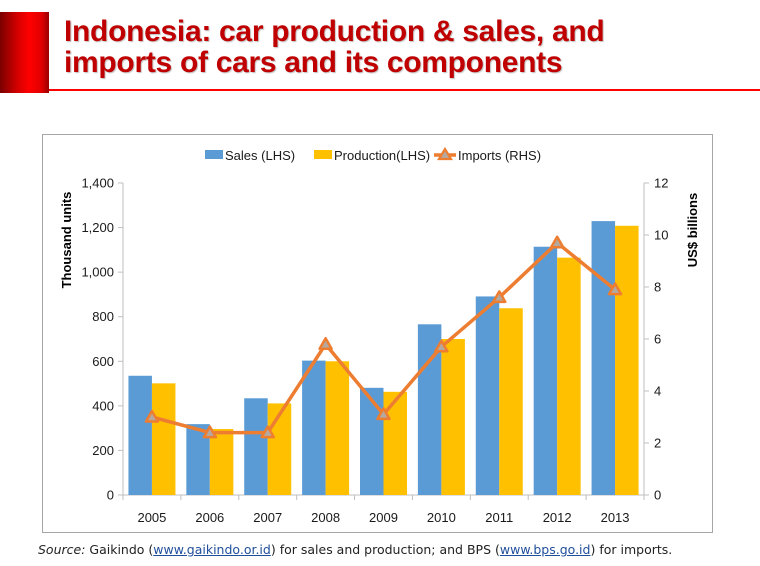 The width and height of the screenshot is (760, 566). I want to click on legend-marker-triangle, so click(445, 153).